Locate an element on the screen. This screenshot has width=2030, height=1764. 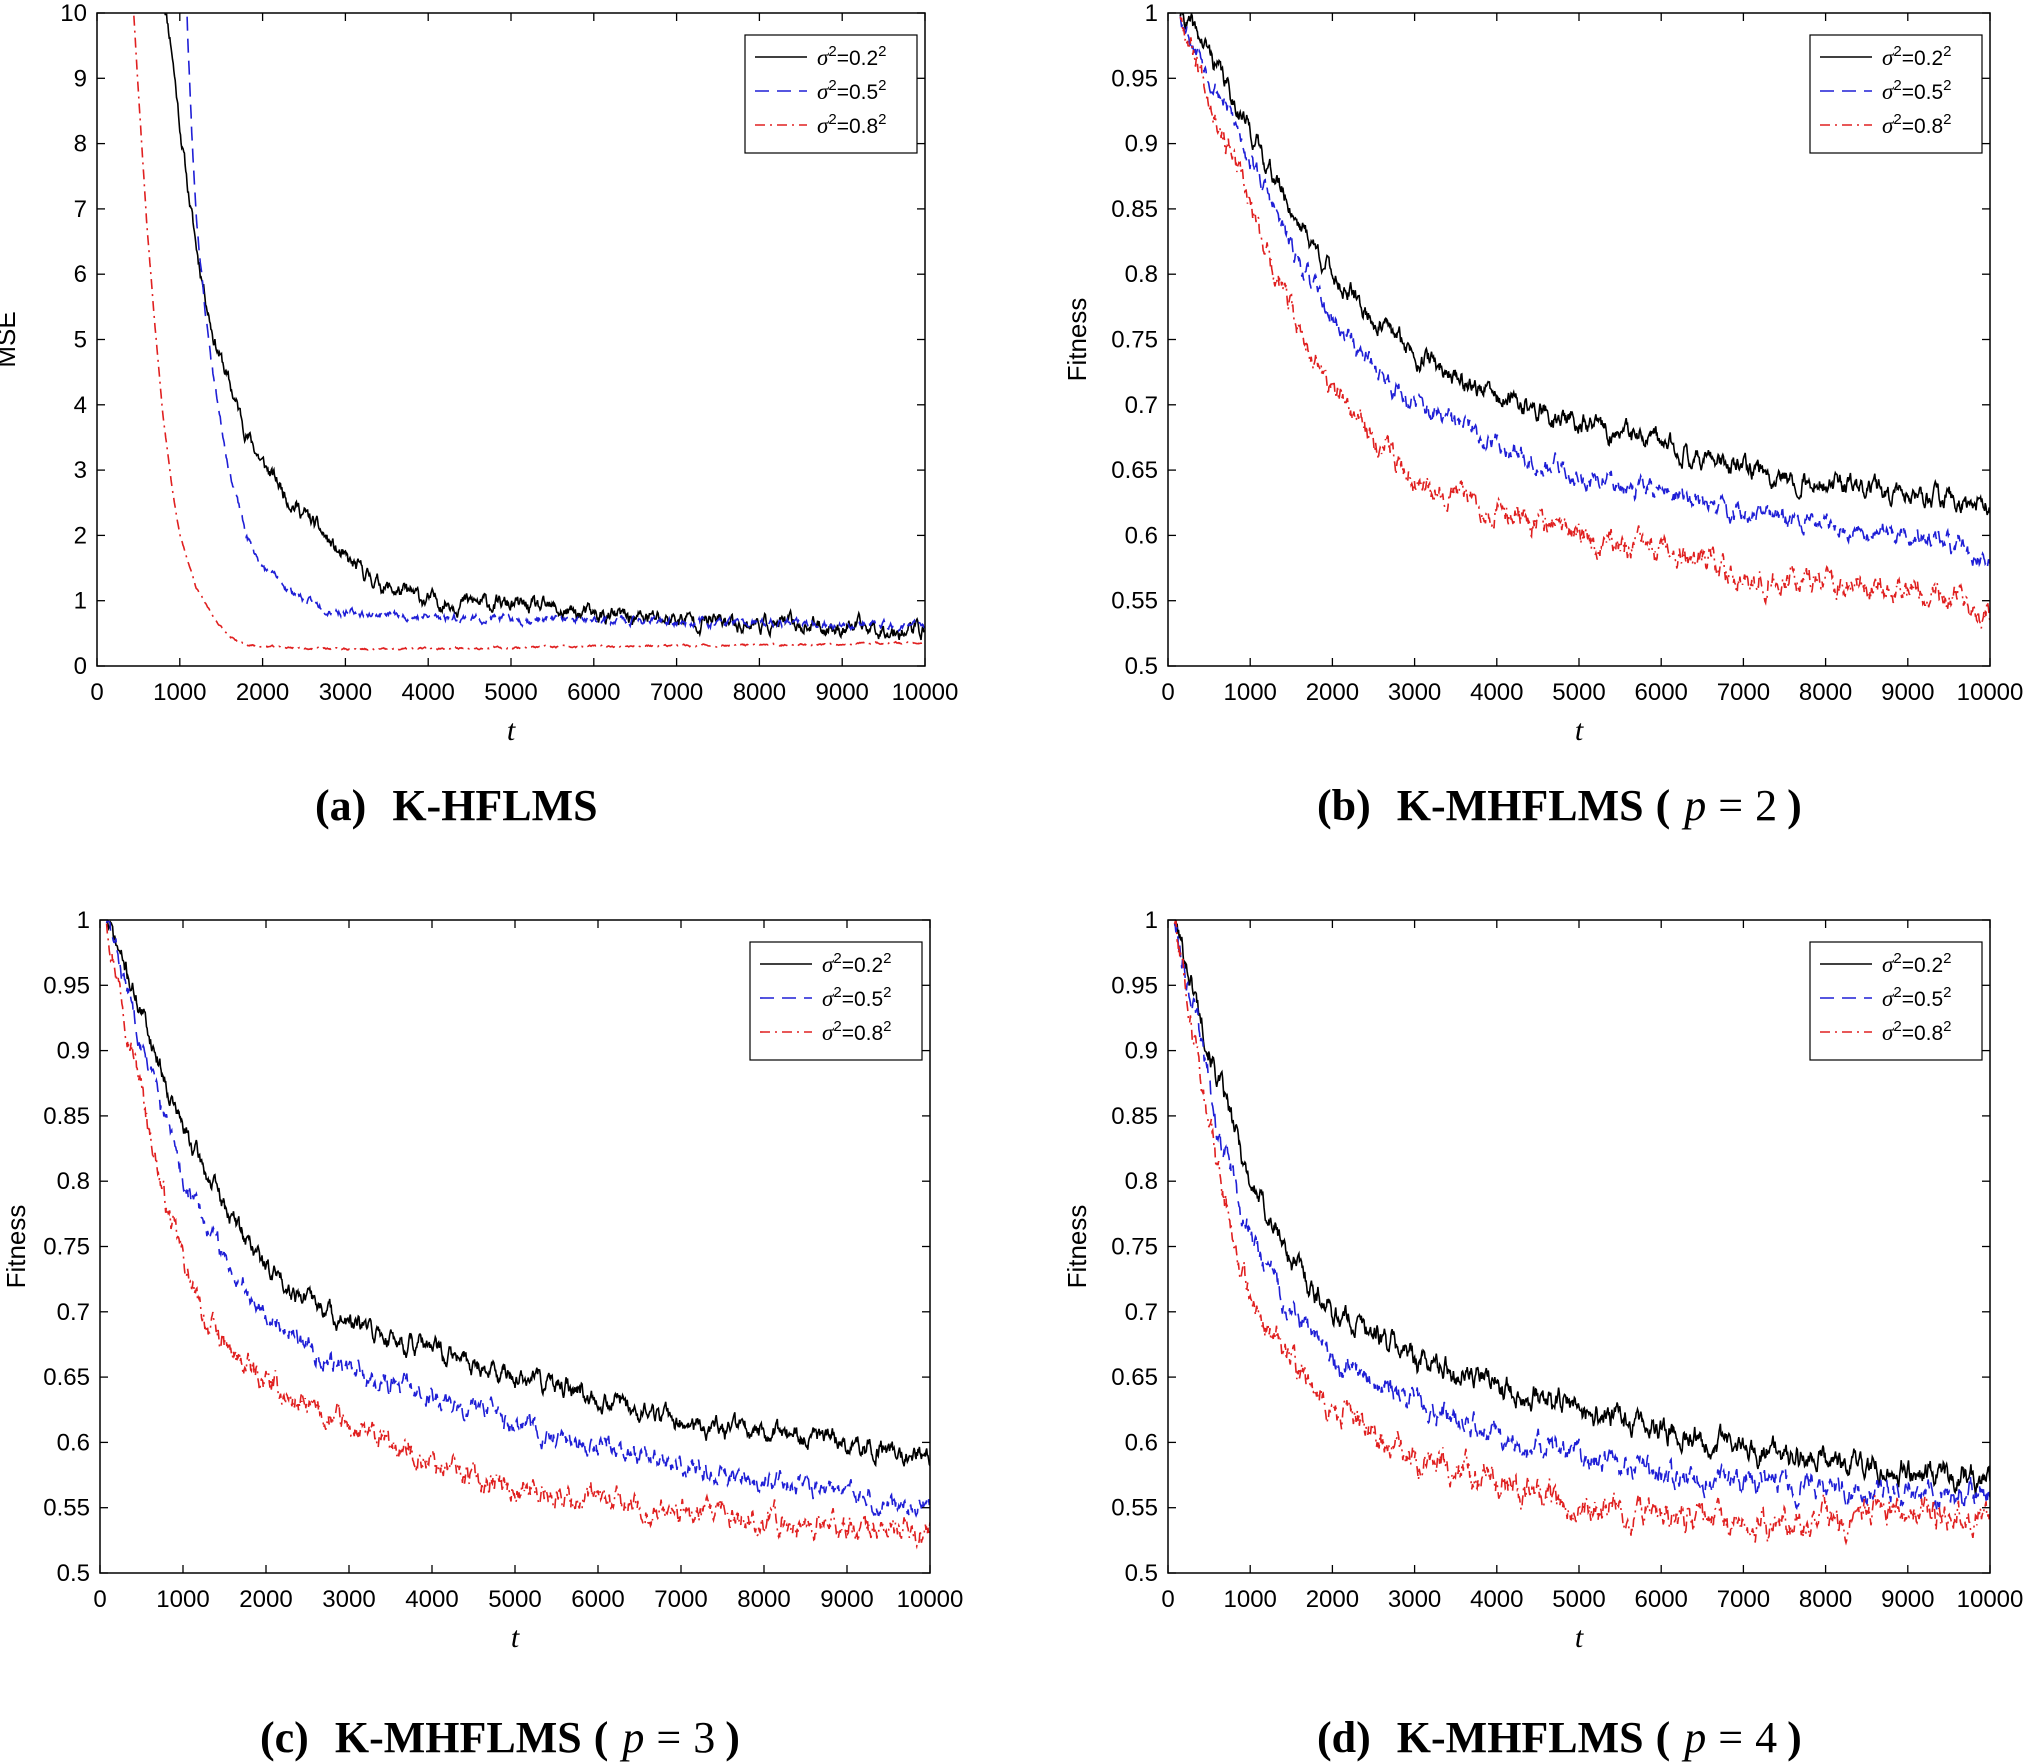
y-tick-label: 9 is located at coordinates (80, 78).